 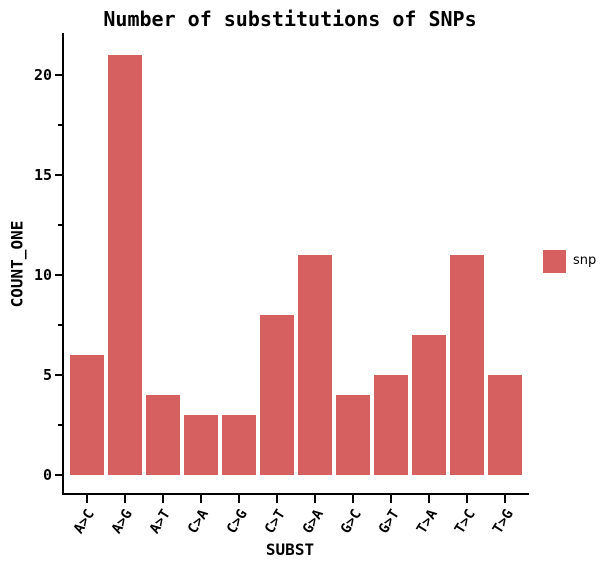 I want to click on bar-g-to-t, so click(x=391, y=425).